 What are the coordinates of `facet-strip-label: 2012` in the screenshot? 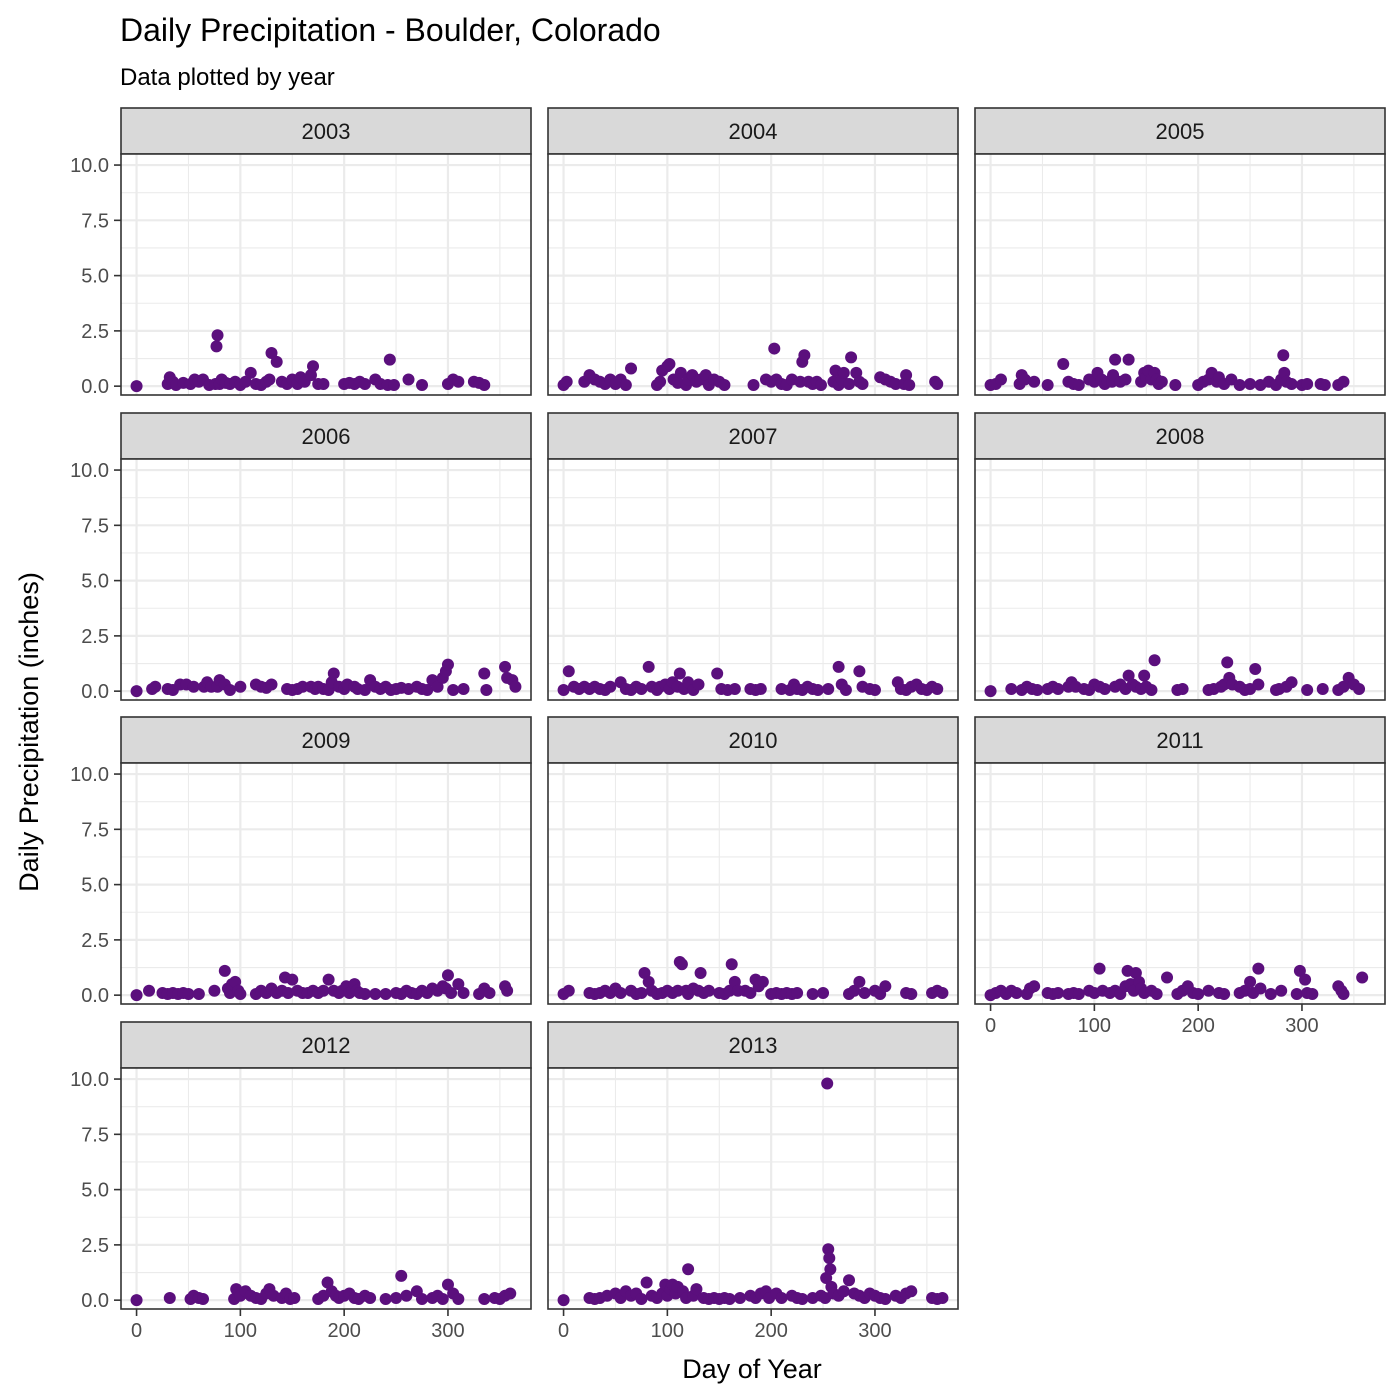 It's located at (326, 1045).